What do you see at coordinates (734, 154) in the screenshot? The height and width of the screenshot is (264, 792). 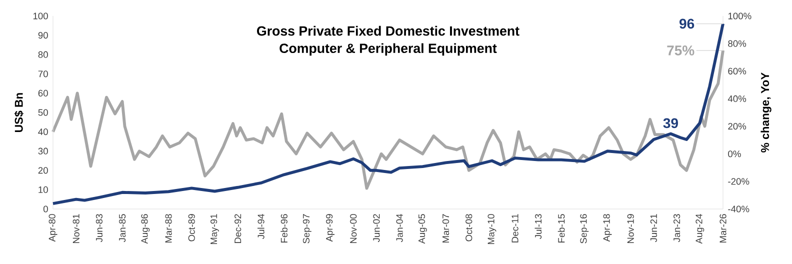 I see `y2-tick-label: 0%` at bounding box center [734, 154].